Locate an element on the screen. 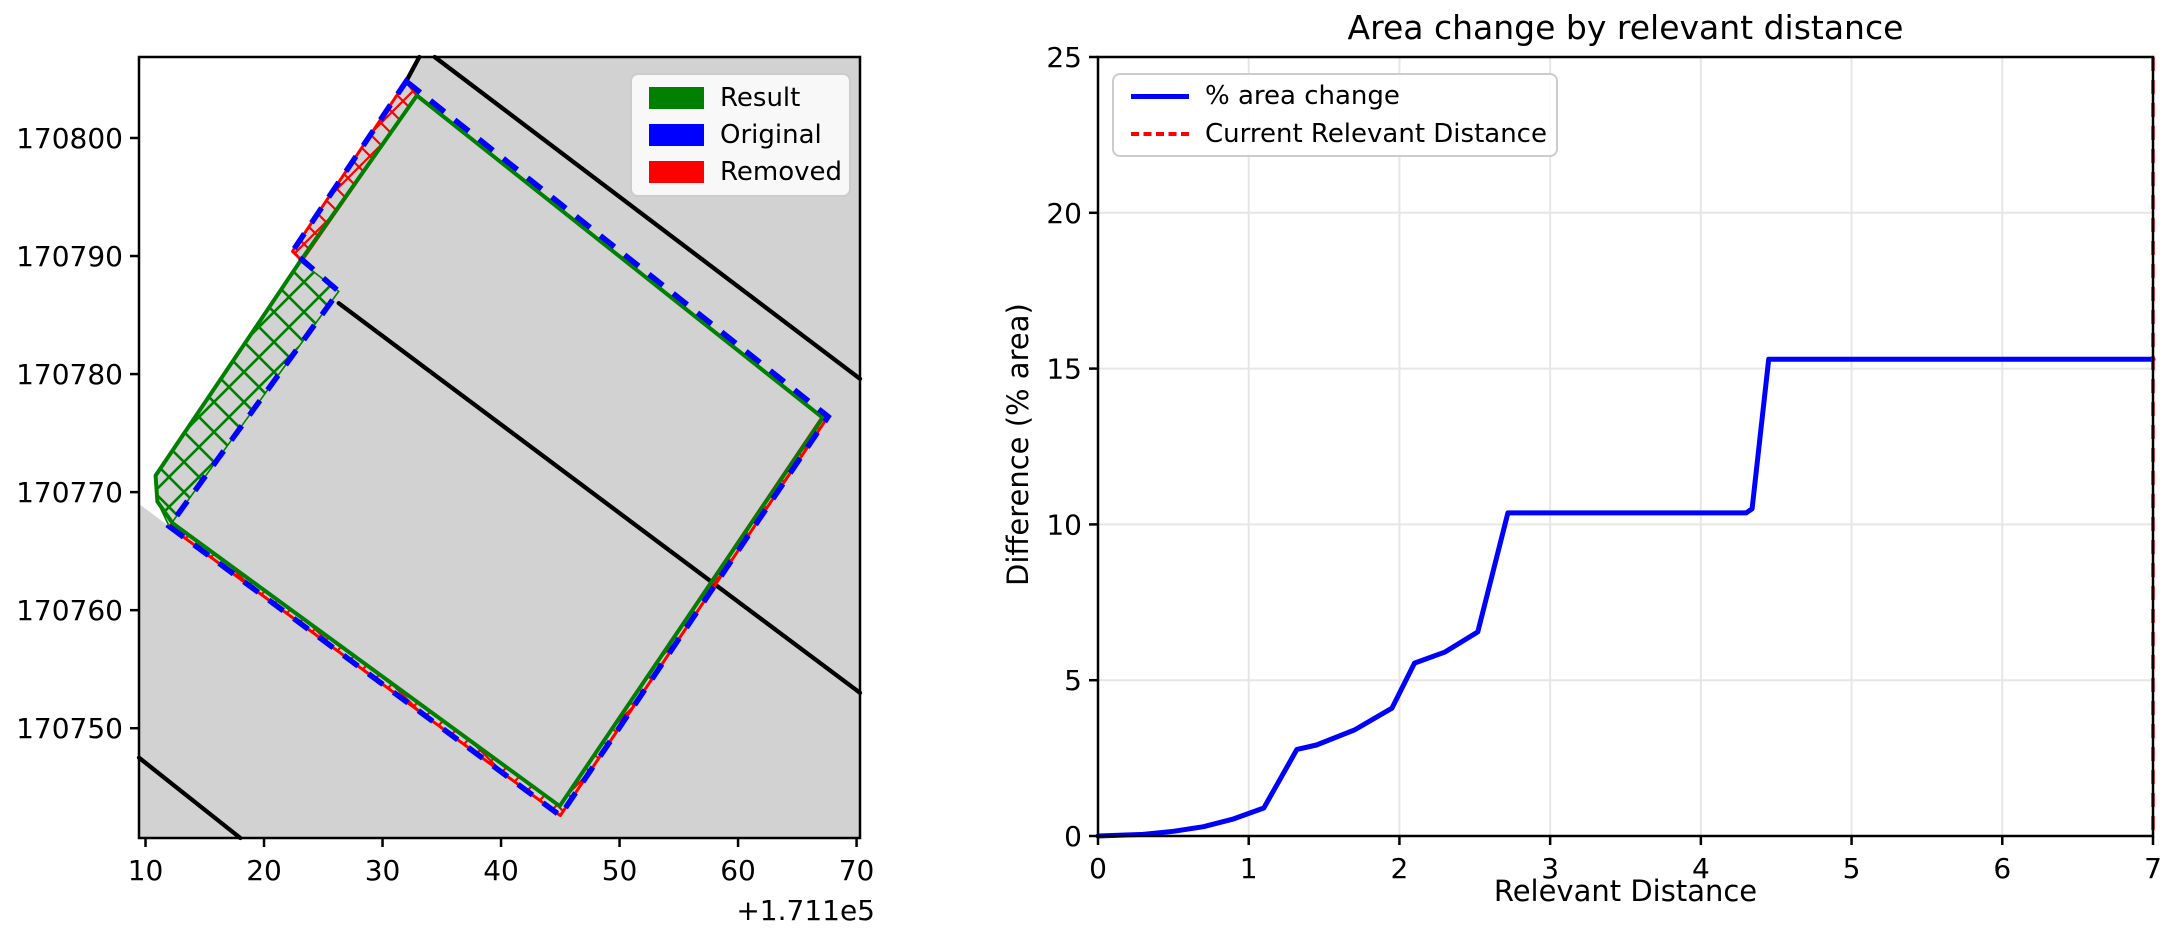 This screenshot has height=940, width=2181. x-tick-label: 50 is located at coordinates (620, 870).